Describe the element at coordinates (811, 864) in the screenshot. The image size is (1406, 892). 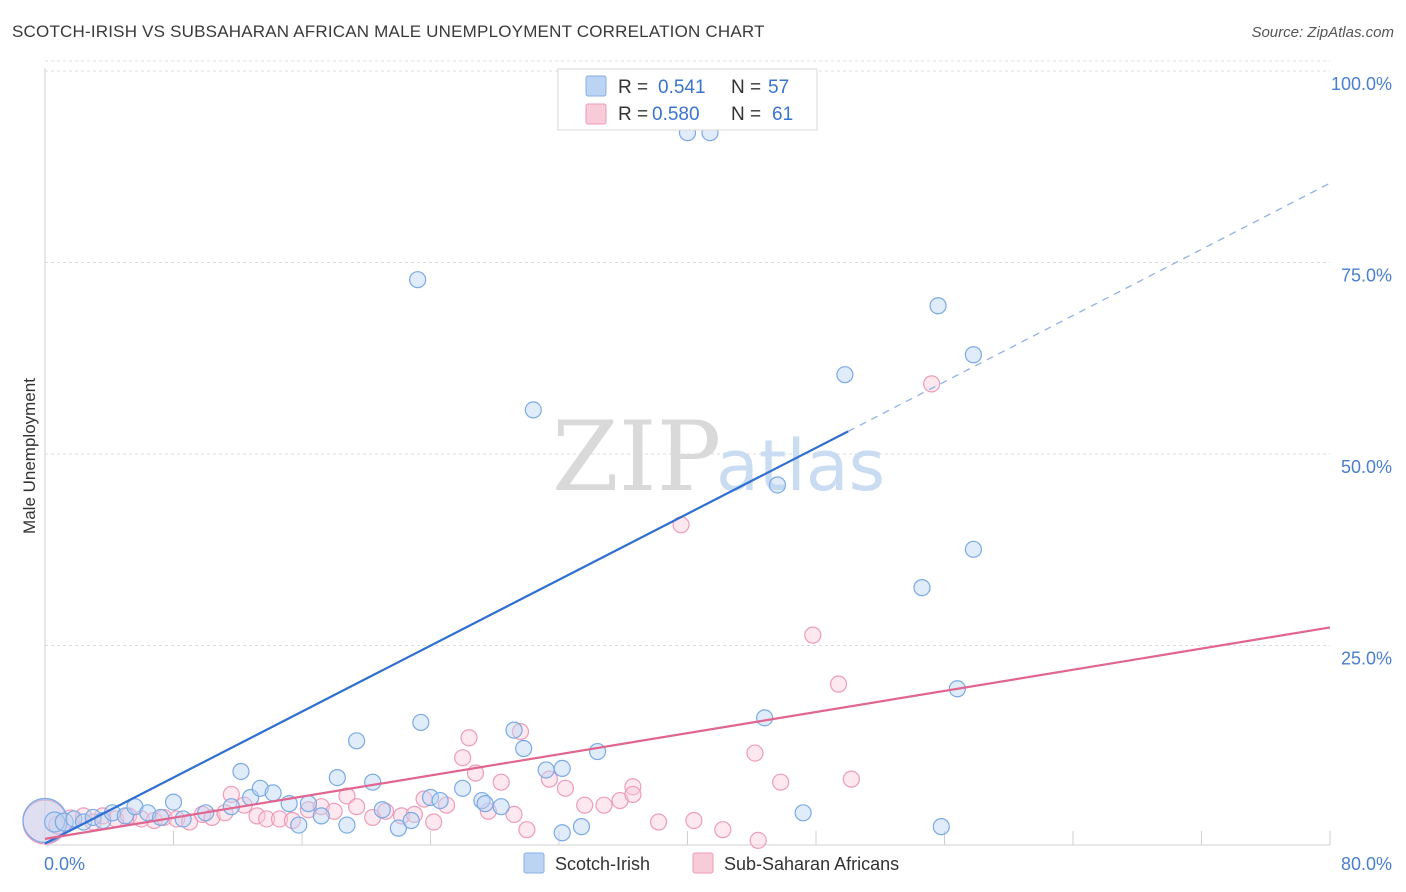
I see `bottom-legend-sub-saharan: Sub-Saharan Africans` at that location.